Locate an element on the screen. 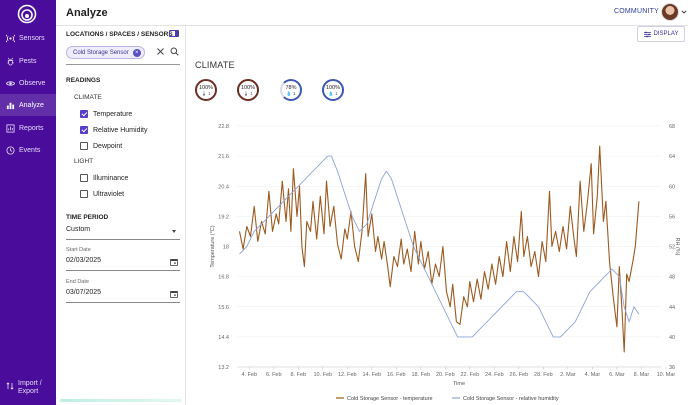 The width and height of the screenshot is (688, 405). search-icon is located at coordinates (174, 51).